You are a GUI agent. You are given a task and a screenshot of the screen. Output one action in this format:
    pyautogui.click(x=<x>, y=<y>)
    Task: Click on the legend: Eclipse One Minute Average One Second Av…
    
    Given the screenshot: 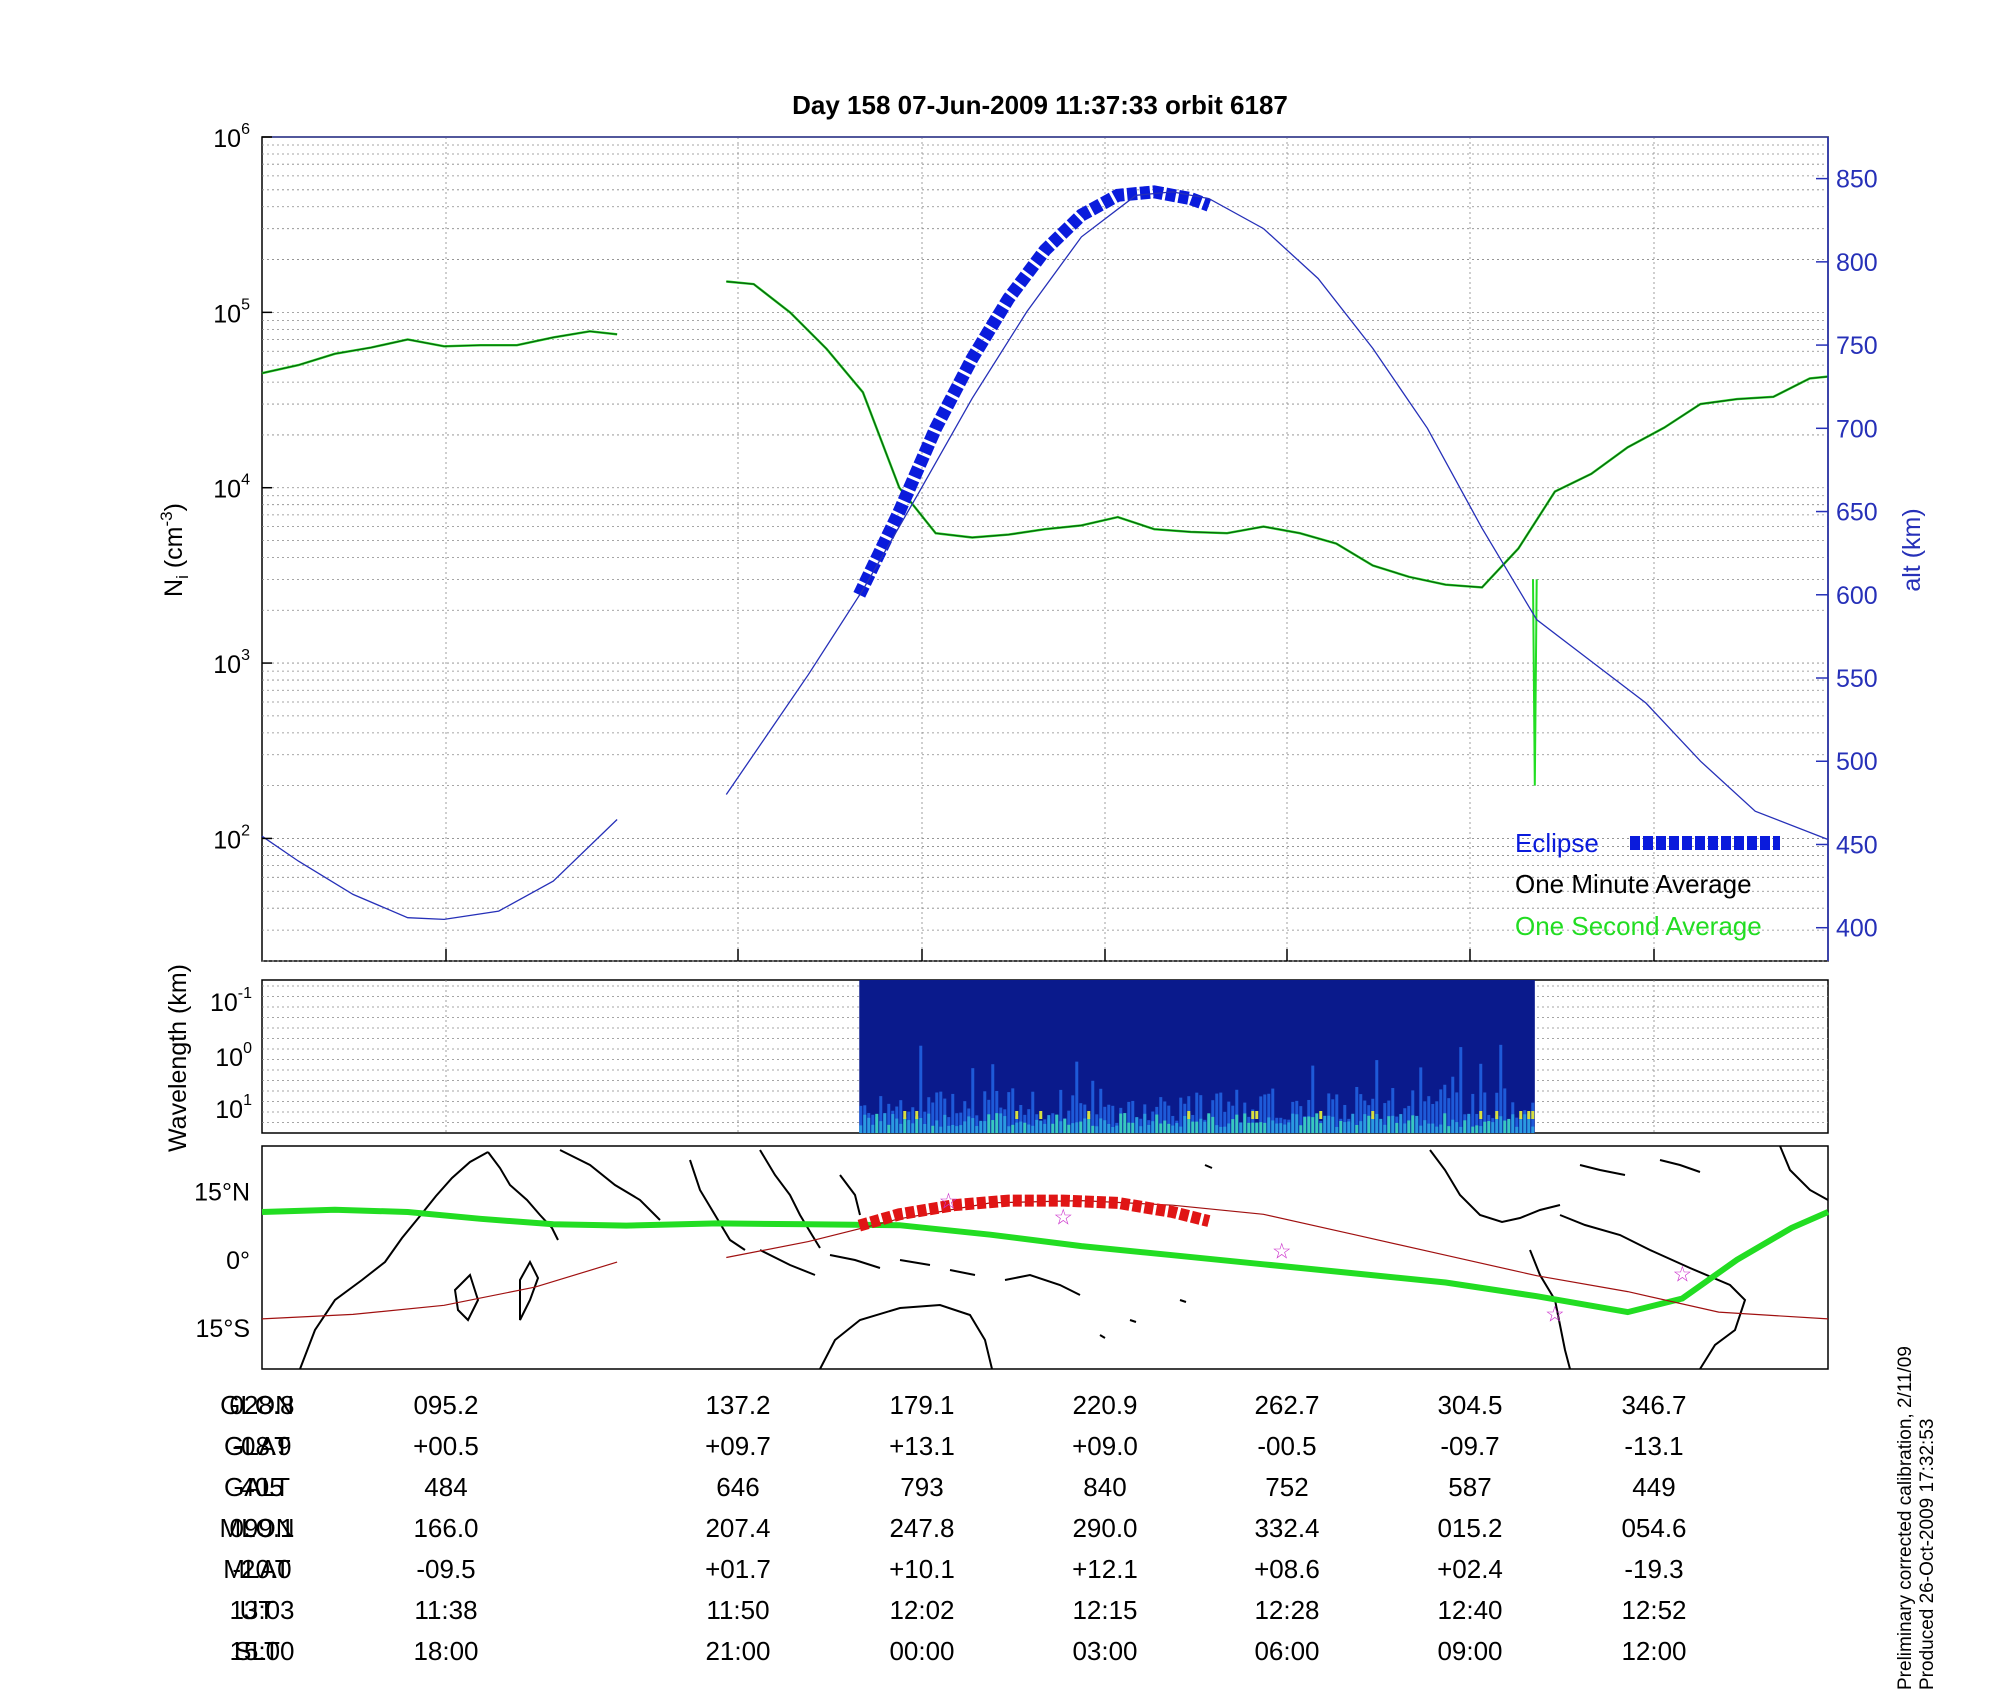 What is the action you would take?
    pyautogui.click(x=1647, y=884)
    